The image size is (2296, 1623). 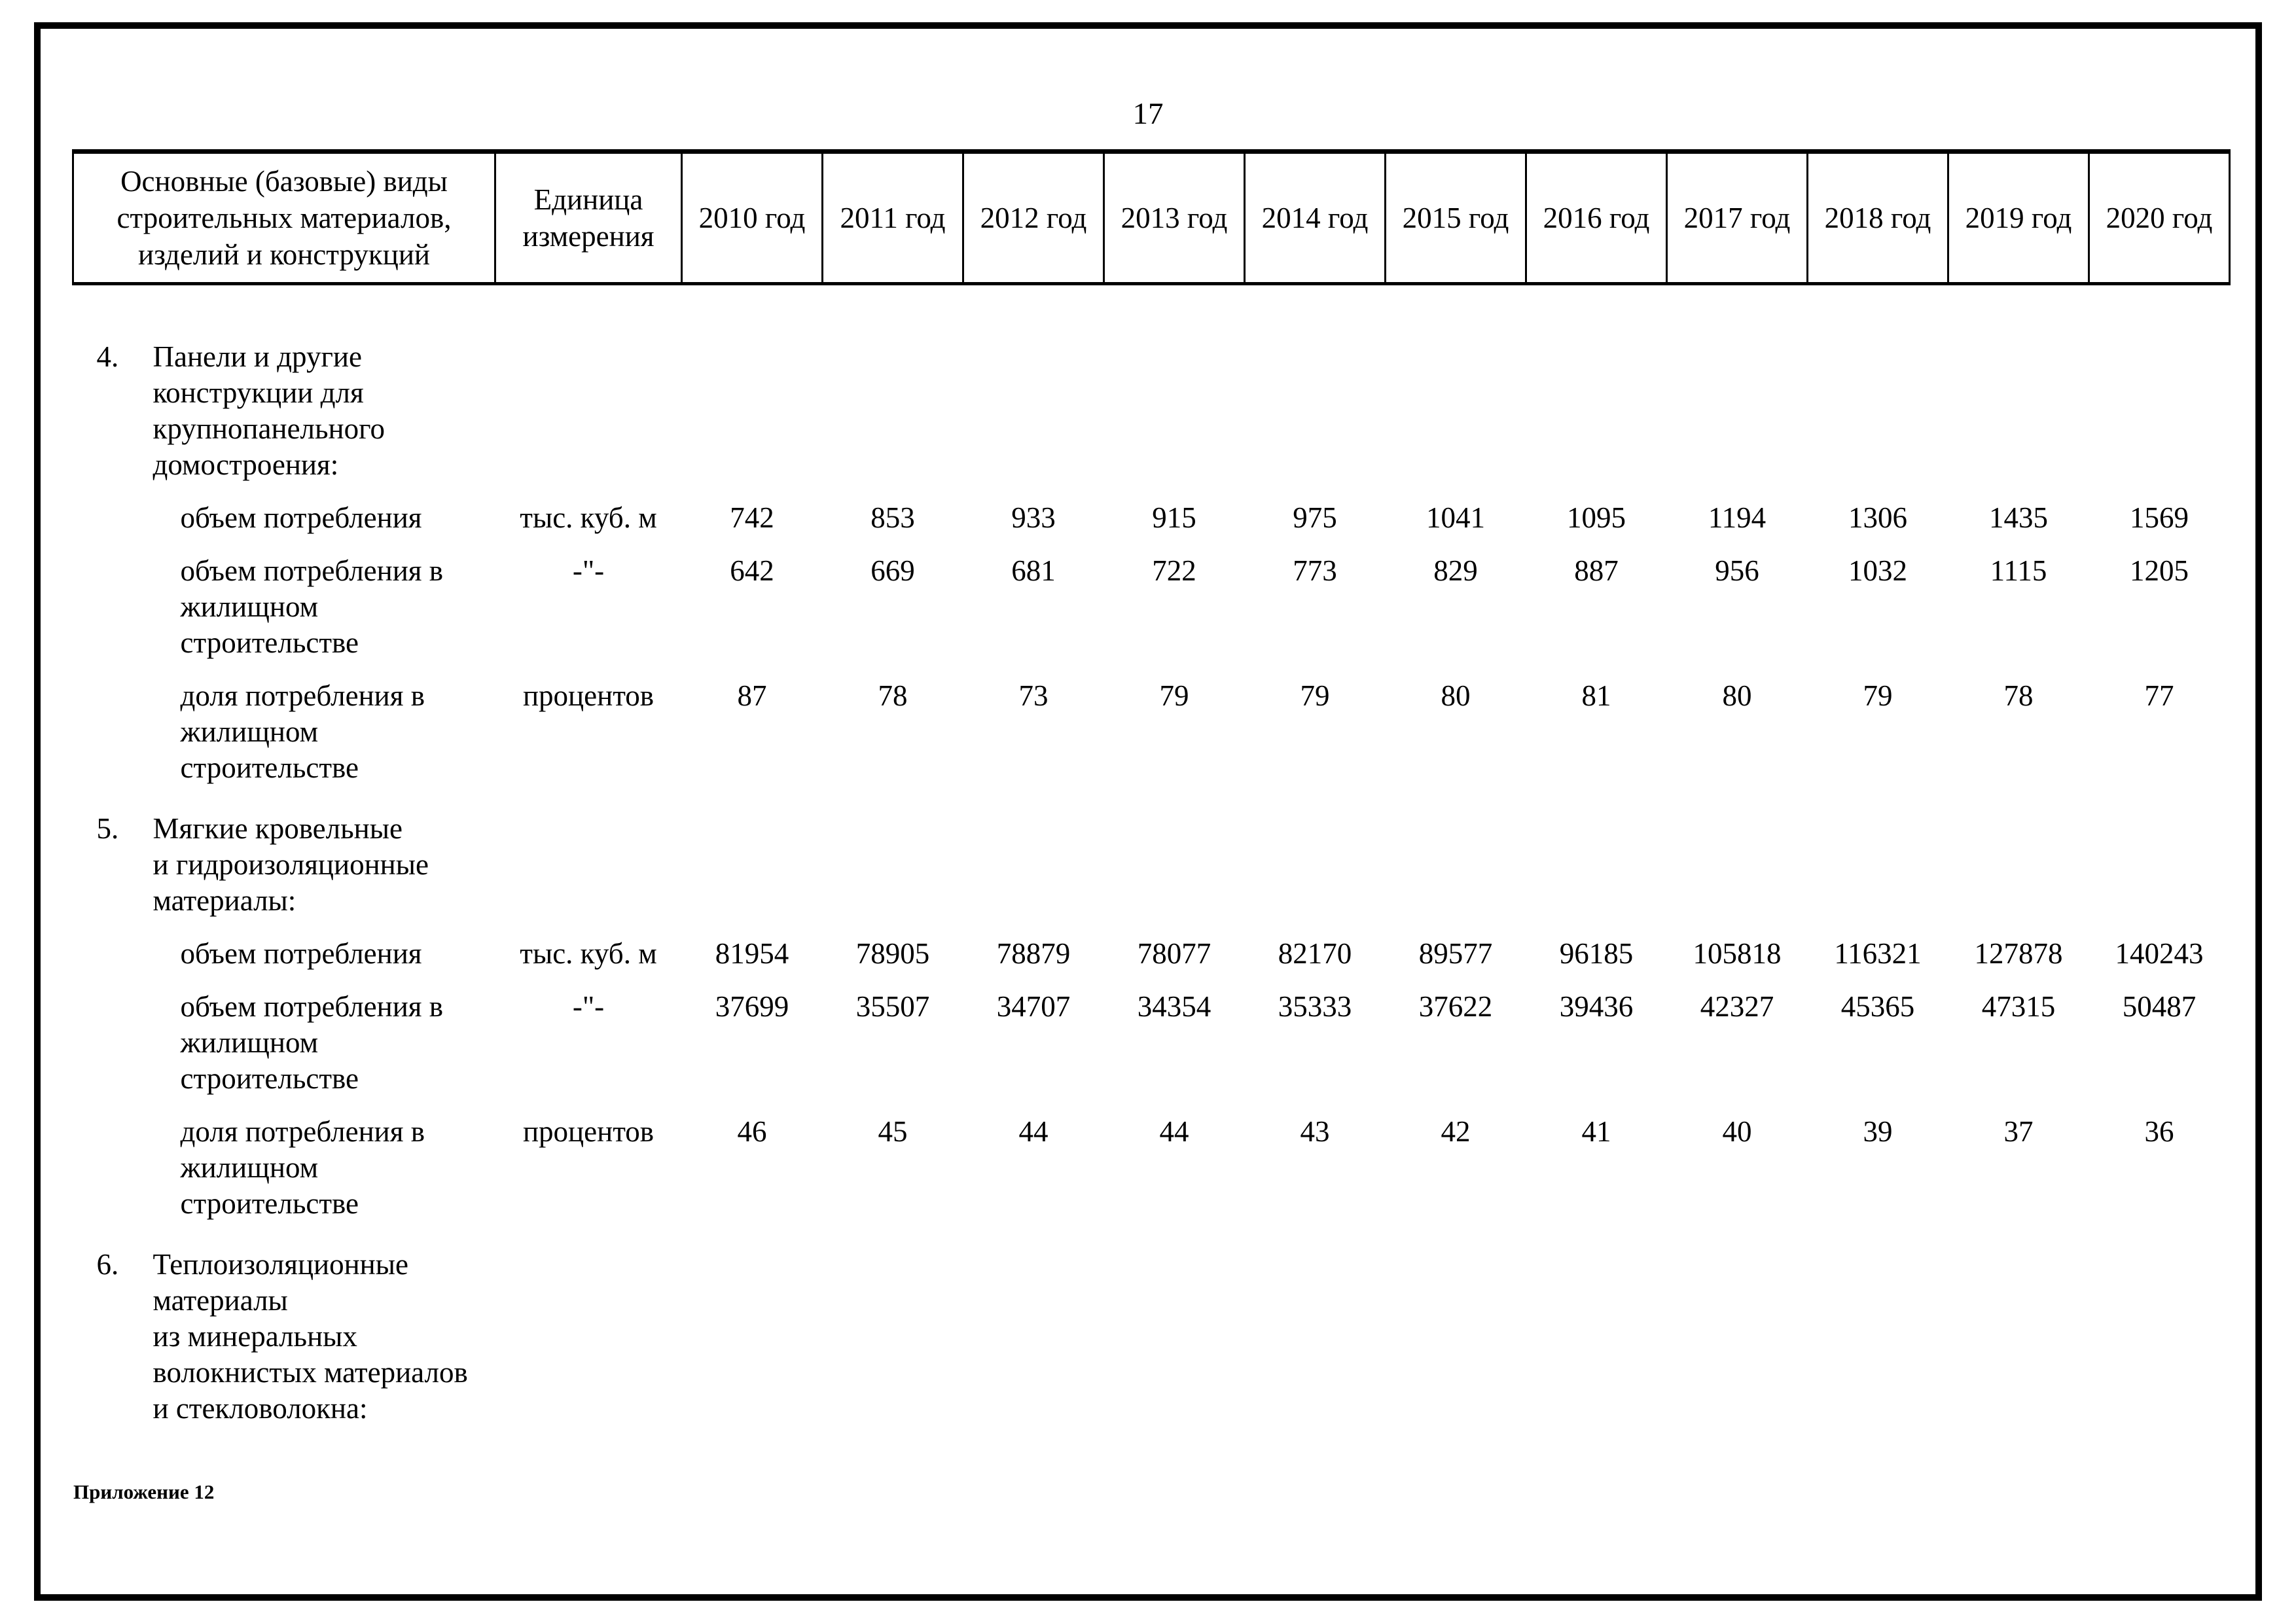 I want to click on col-header-year-2018: 2018 год, so click(x=1877, y=217).